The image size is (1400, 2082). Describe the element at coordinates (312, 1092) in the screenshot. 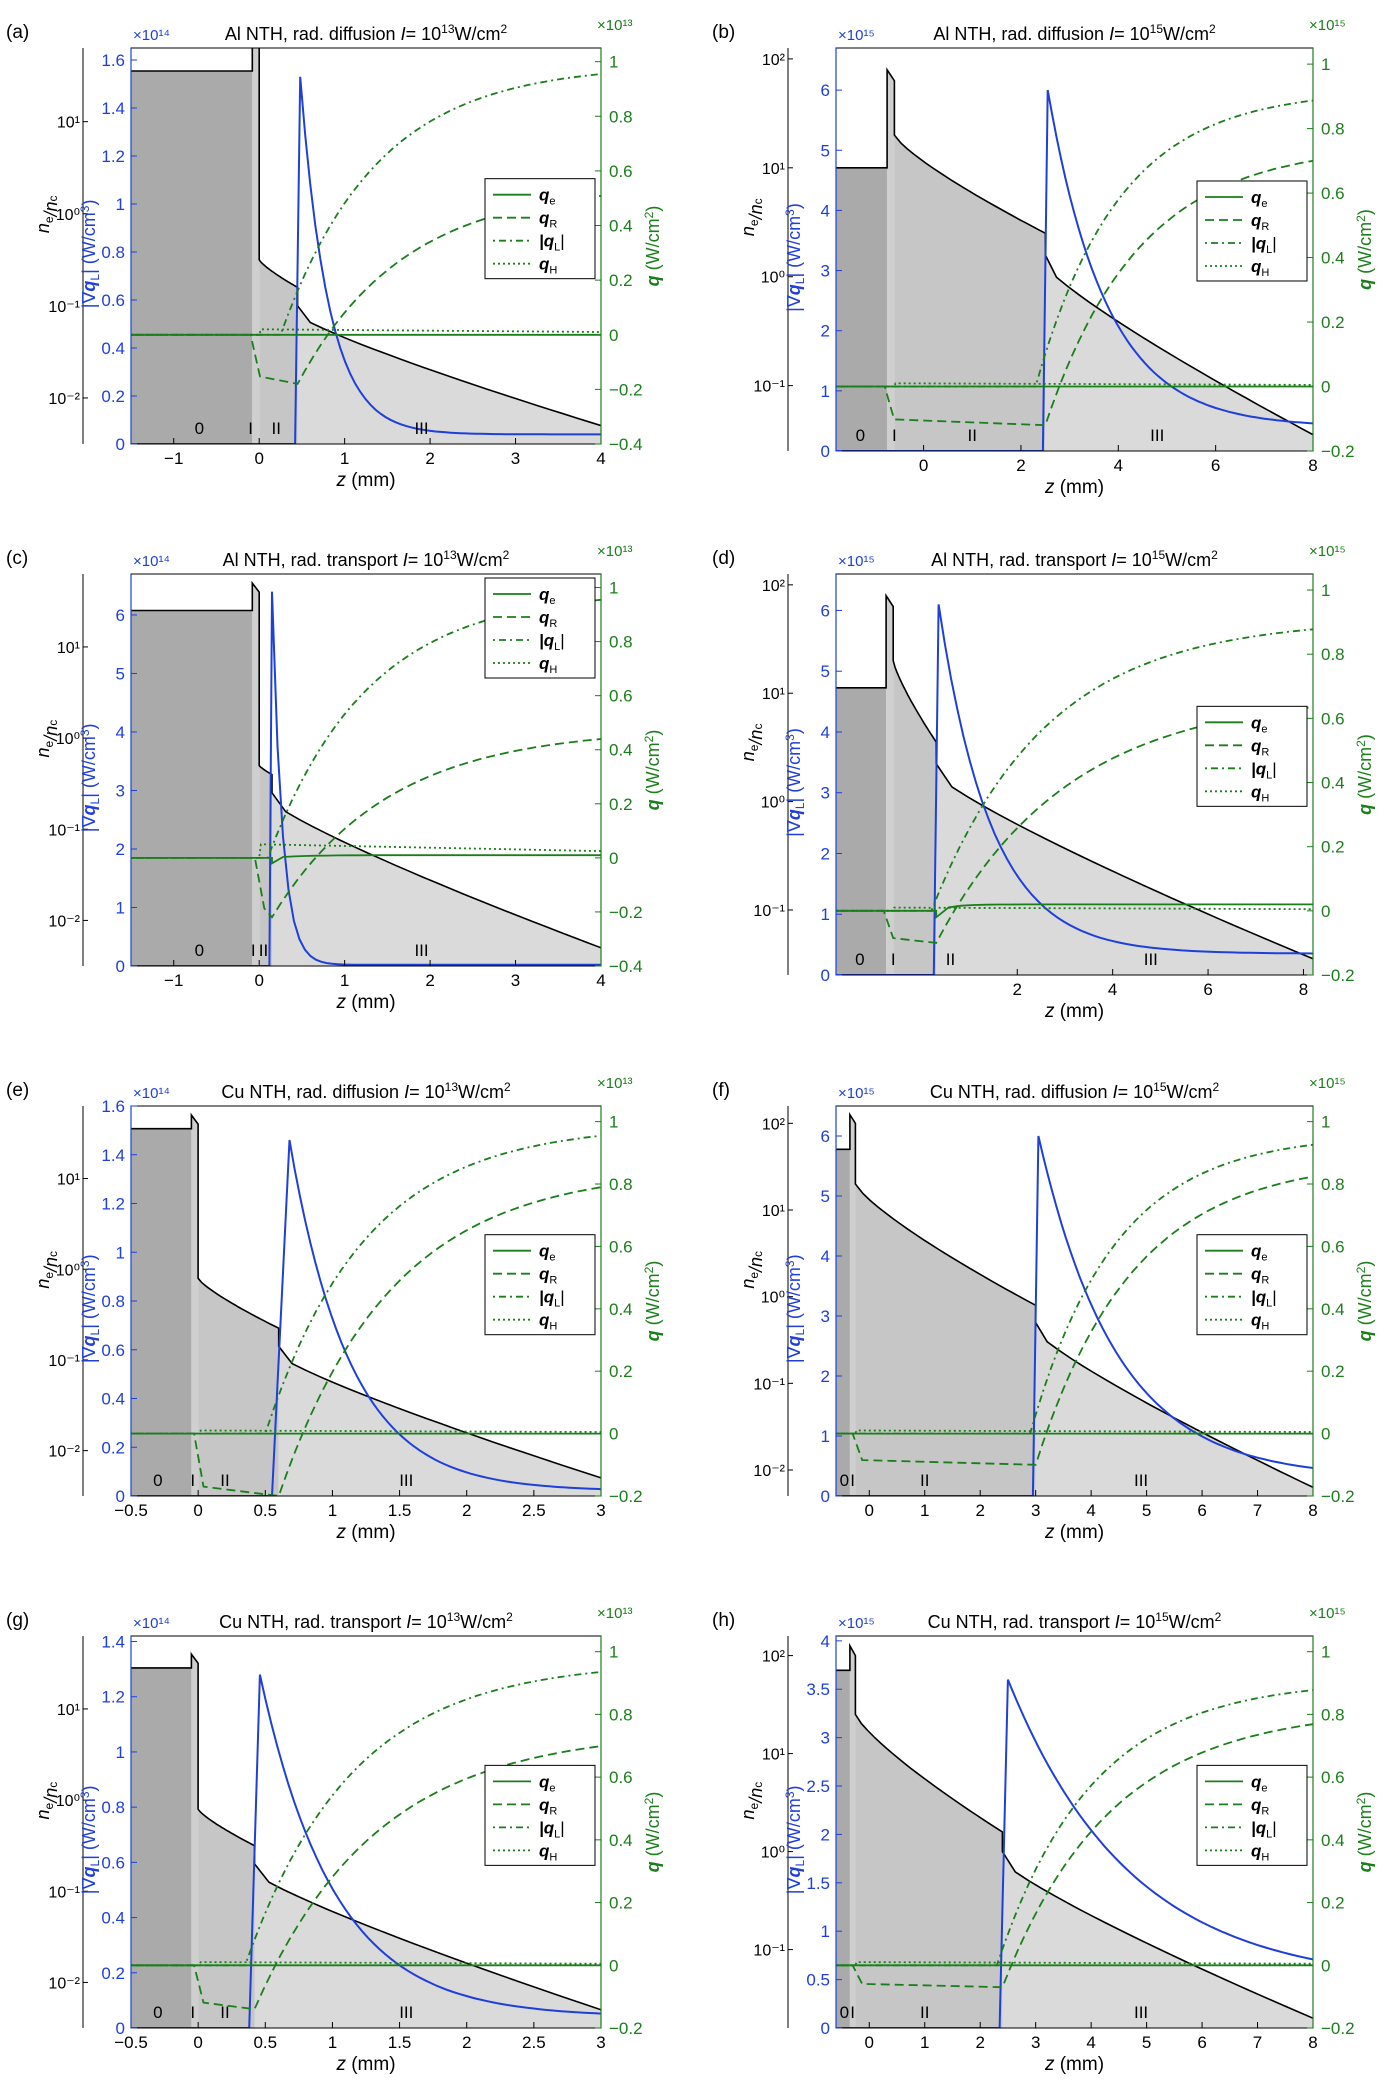

I see `panel-title-main: Cu NTH, rad. diffusion` at that location.